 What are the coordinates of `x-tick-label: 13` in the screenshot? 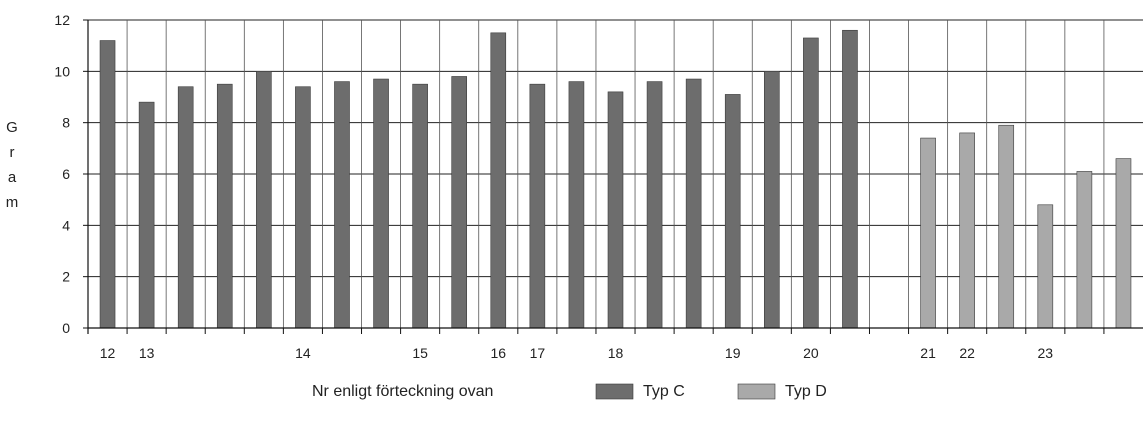 It's located at (147, 353).